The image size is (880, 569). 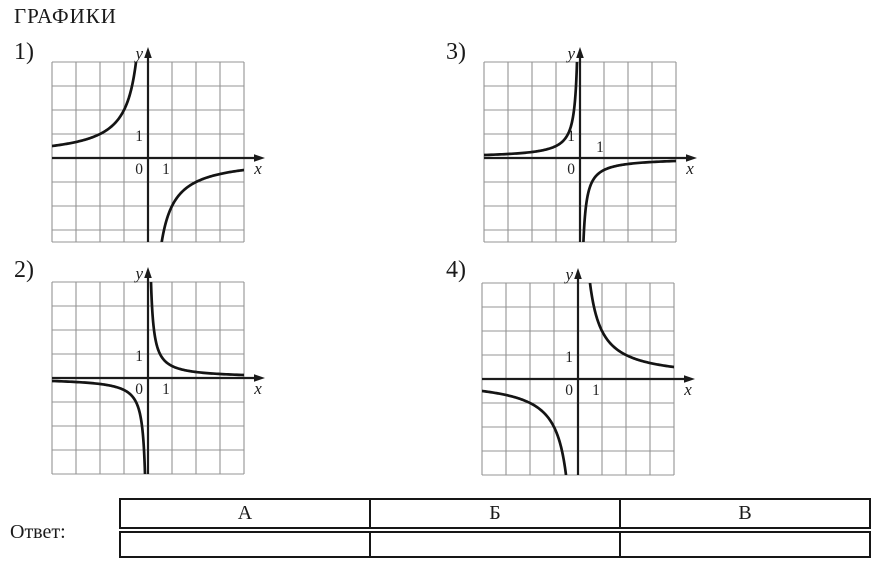 I want to click on graph-1-number: 1), so click(x=24, y=52).